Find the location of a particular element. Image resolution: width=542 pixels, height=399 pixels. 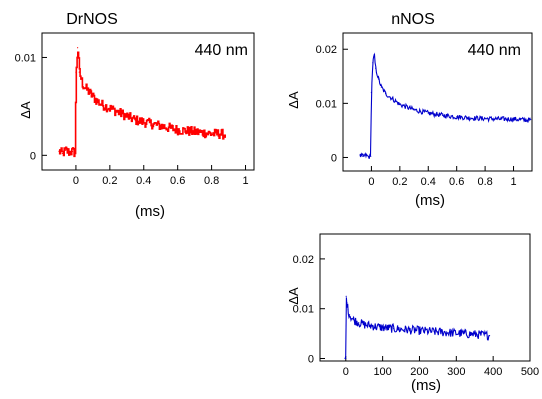

panel-2-xtick-label: 0 is located at coordinates (371, 182).